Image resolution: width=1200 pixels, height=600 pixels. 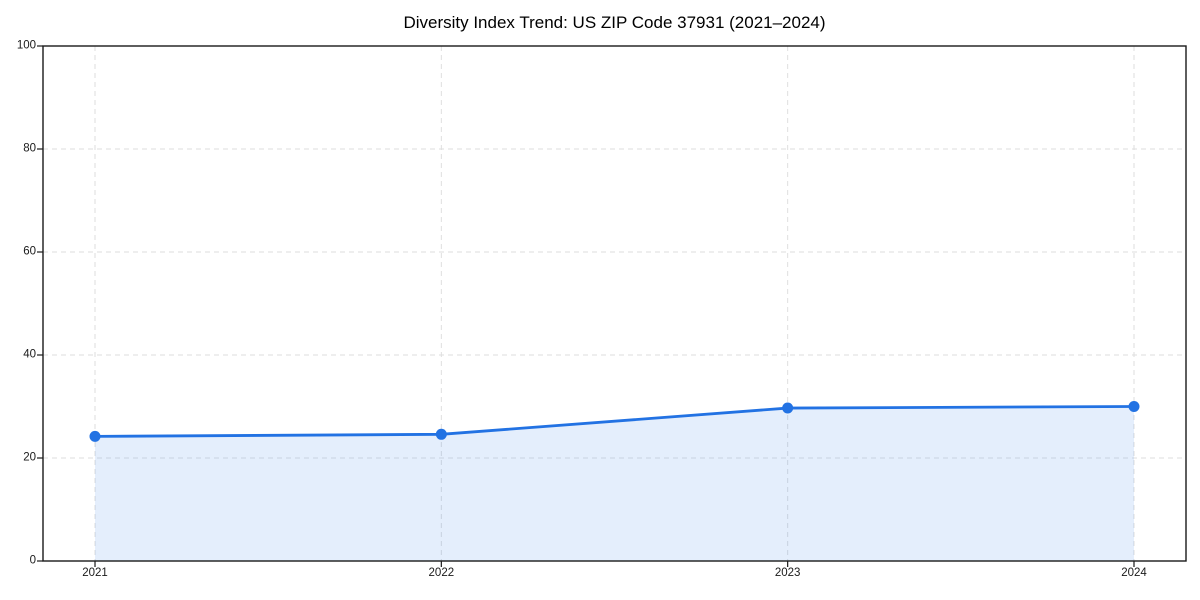 What do you see at coordinates (441, 573) in the screenshot?
I see `x-tick-label: 2022` at bounding box center [441, 573].